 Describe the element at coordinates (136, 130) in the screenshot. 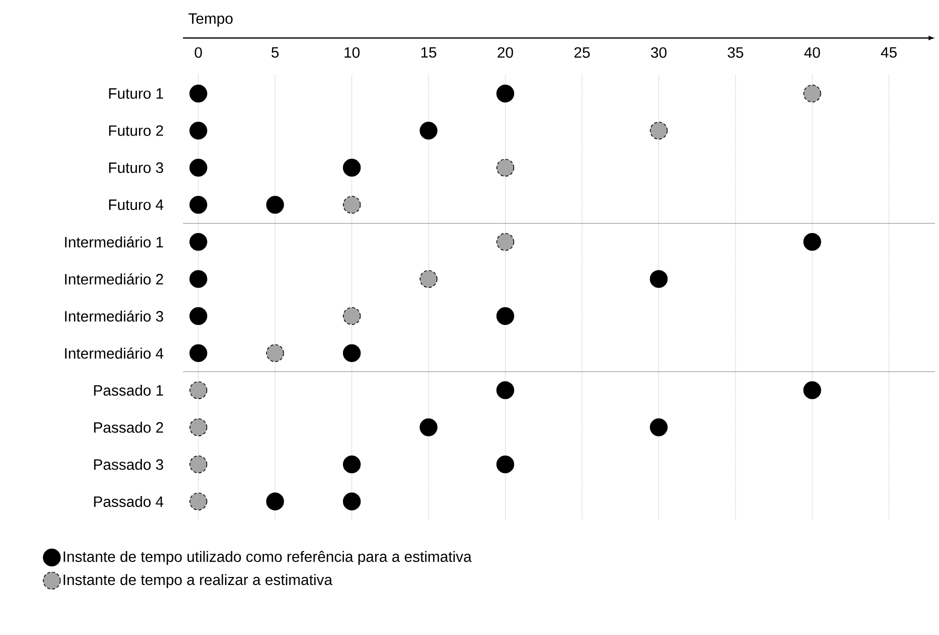

I see `y-tick-label: Futuro 2` at that location.